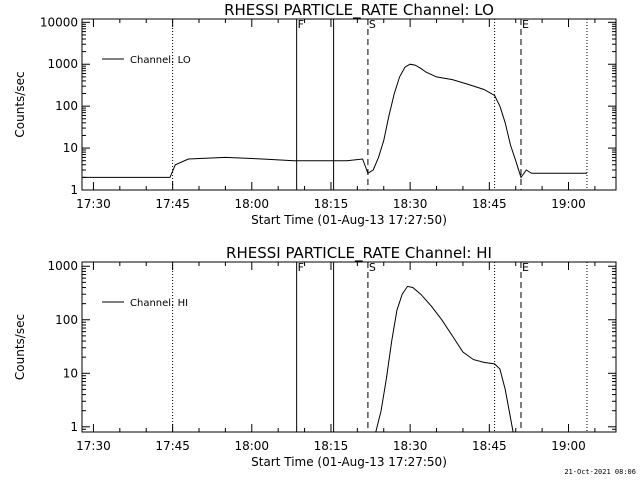 Image resolution: width=640 pixels, height=480 pixels. I want to click on chart-2-marker-label: S, so click(372, 267).